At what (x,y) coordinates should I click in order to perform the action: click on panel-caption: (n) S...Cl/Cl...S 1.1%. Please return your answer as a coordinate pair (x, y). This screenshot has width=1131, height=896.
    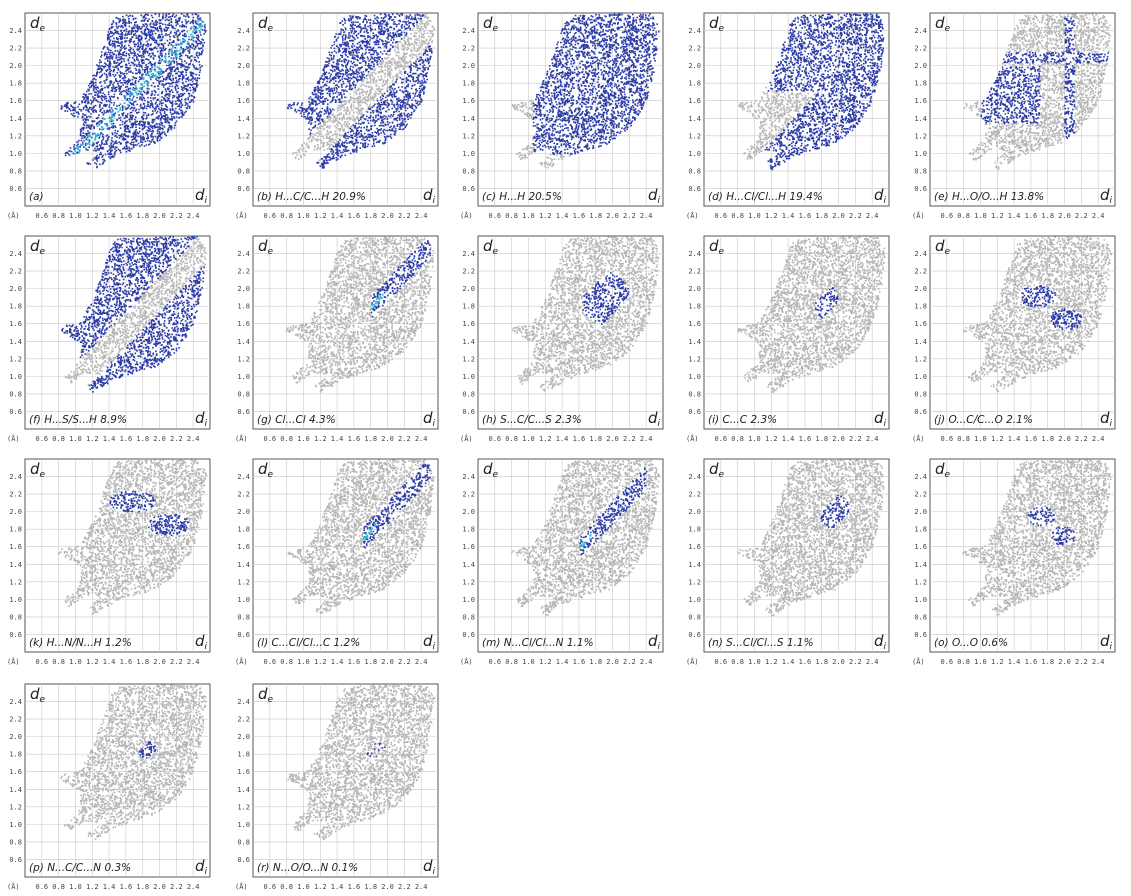
    Looking at the image, I should click on (761, 643).